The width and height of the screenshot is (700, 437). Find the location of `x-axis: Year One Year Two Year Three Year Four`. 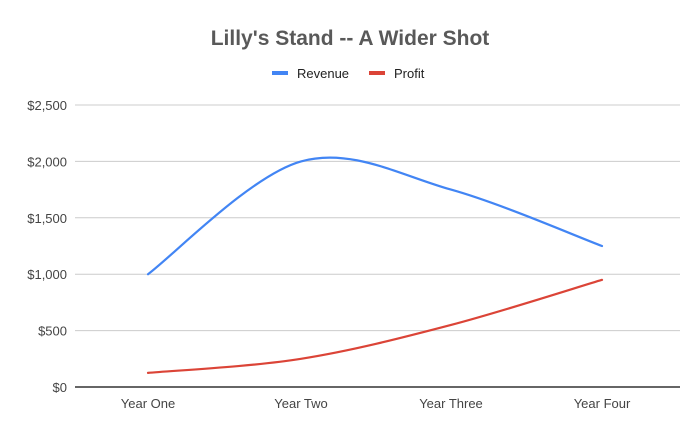

x-axis: Year One Year Two Year Three Year Four is located at coordinates (377, 398).